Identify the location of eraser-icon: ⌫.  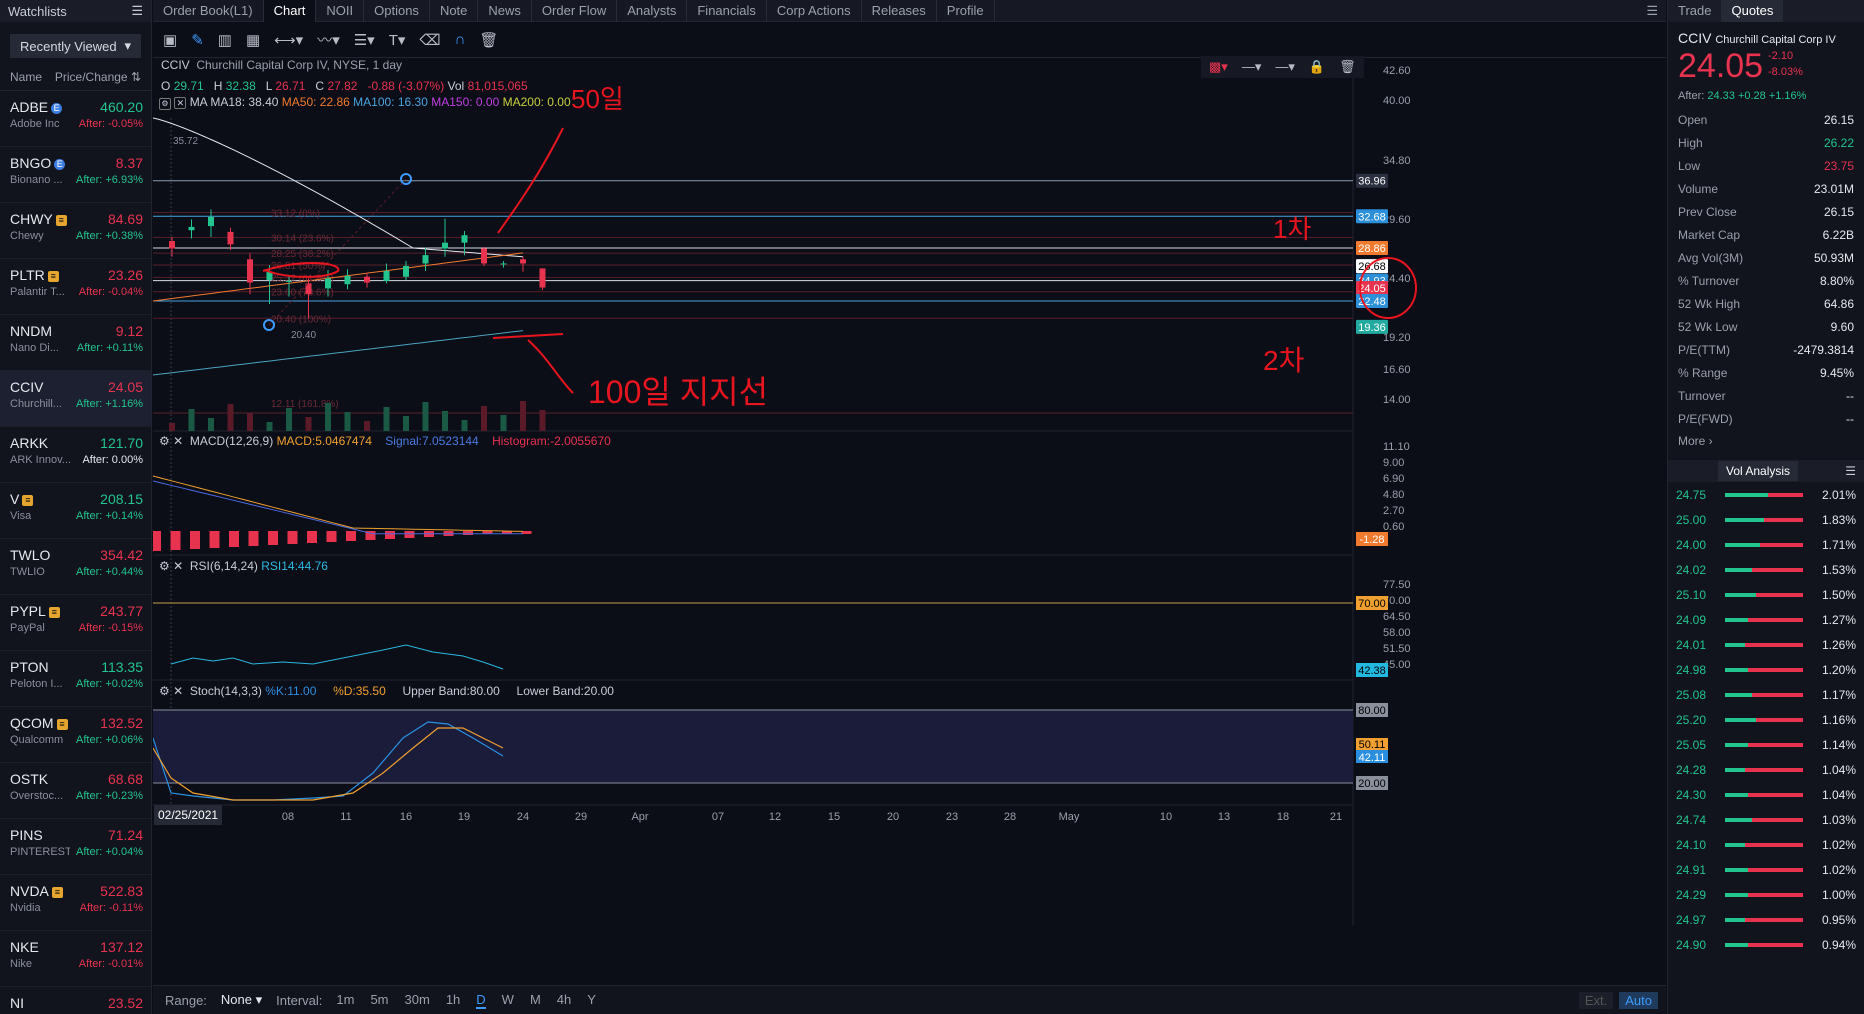
(430, 40).